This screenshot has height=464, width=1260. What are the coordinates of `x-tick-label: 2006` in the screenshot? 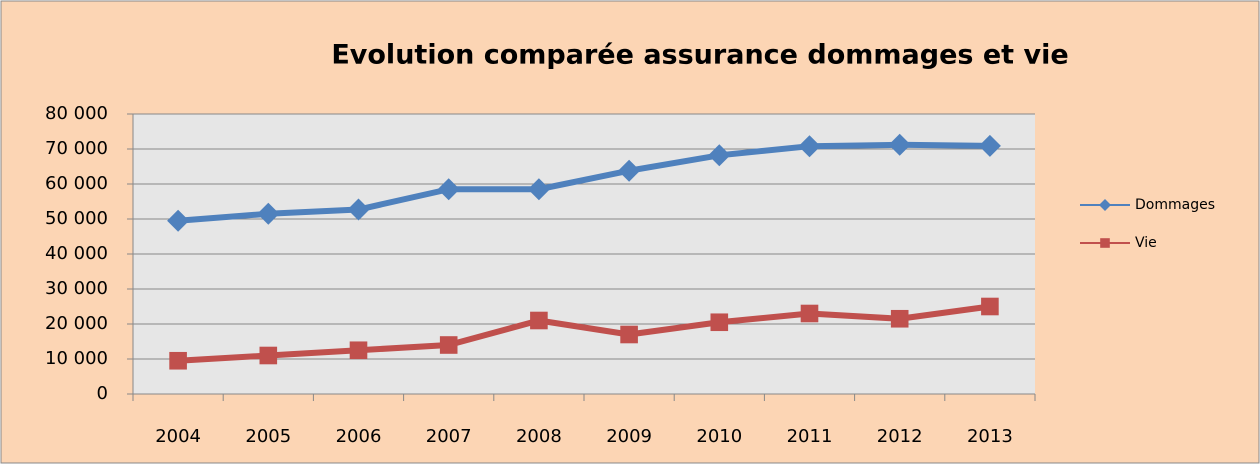 It's located at (359, 436).